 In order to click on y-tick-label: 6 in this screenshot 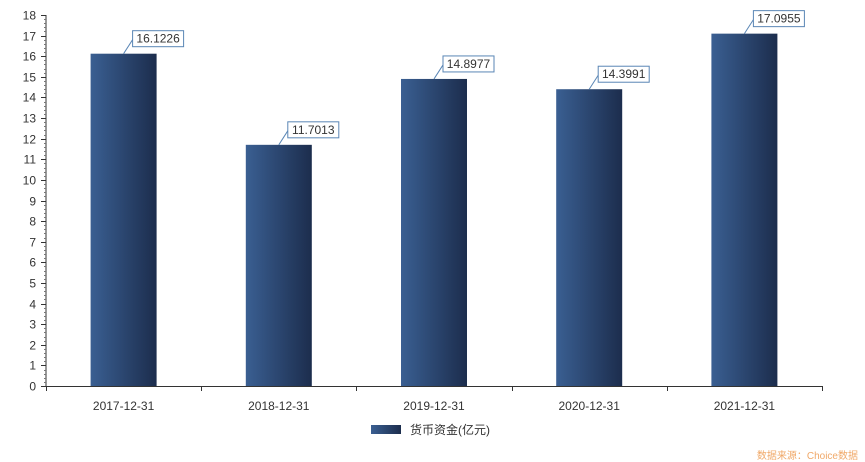, I will do `click(32, 263)`.